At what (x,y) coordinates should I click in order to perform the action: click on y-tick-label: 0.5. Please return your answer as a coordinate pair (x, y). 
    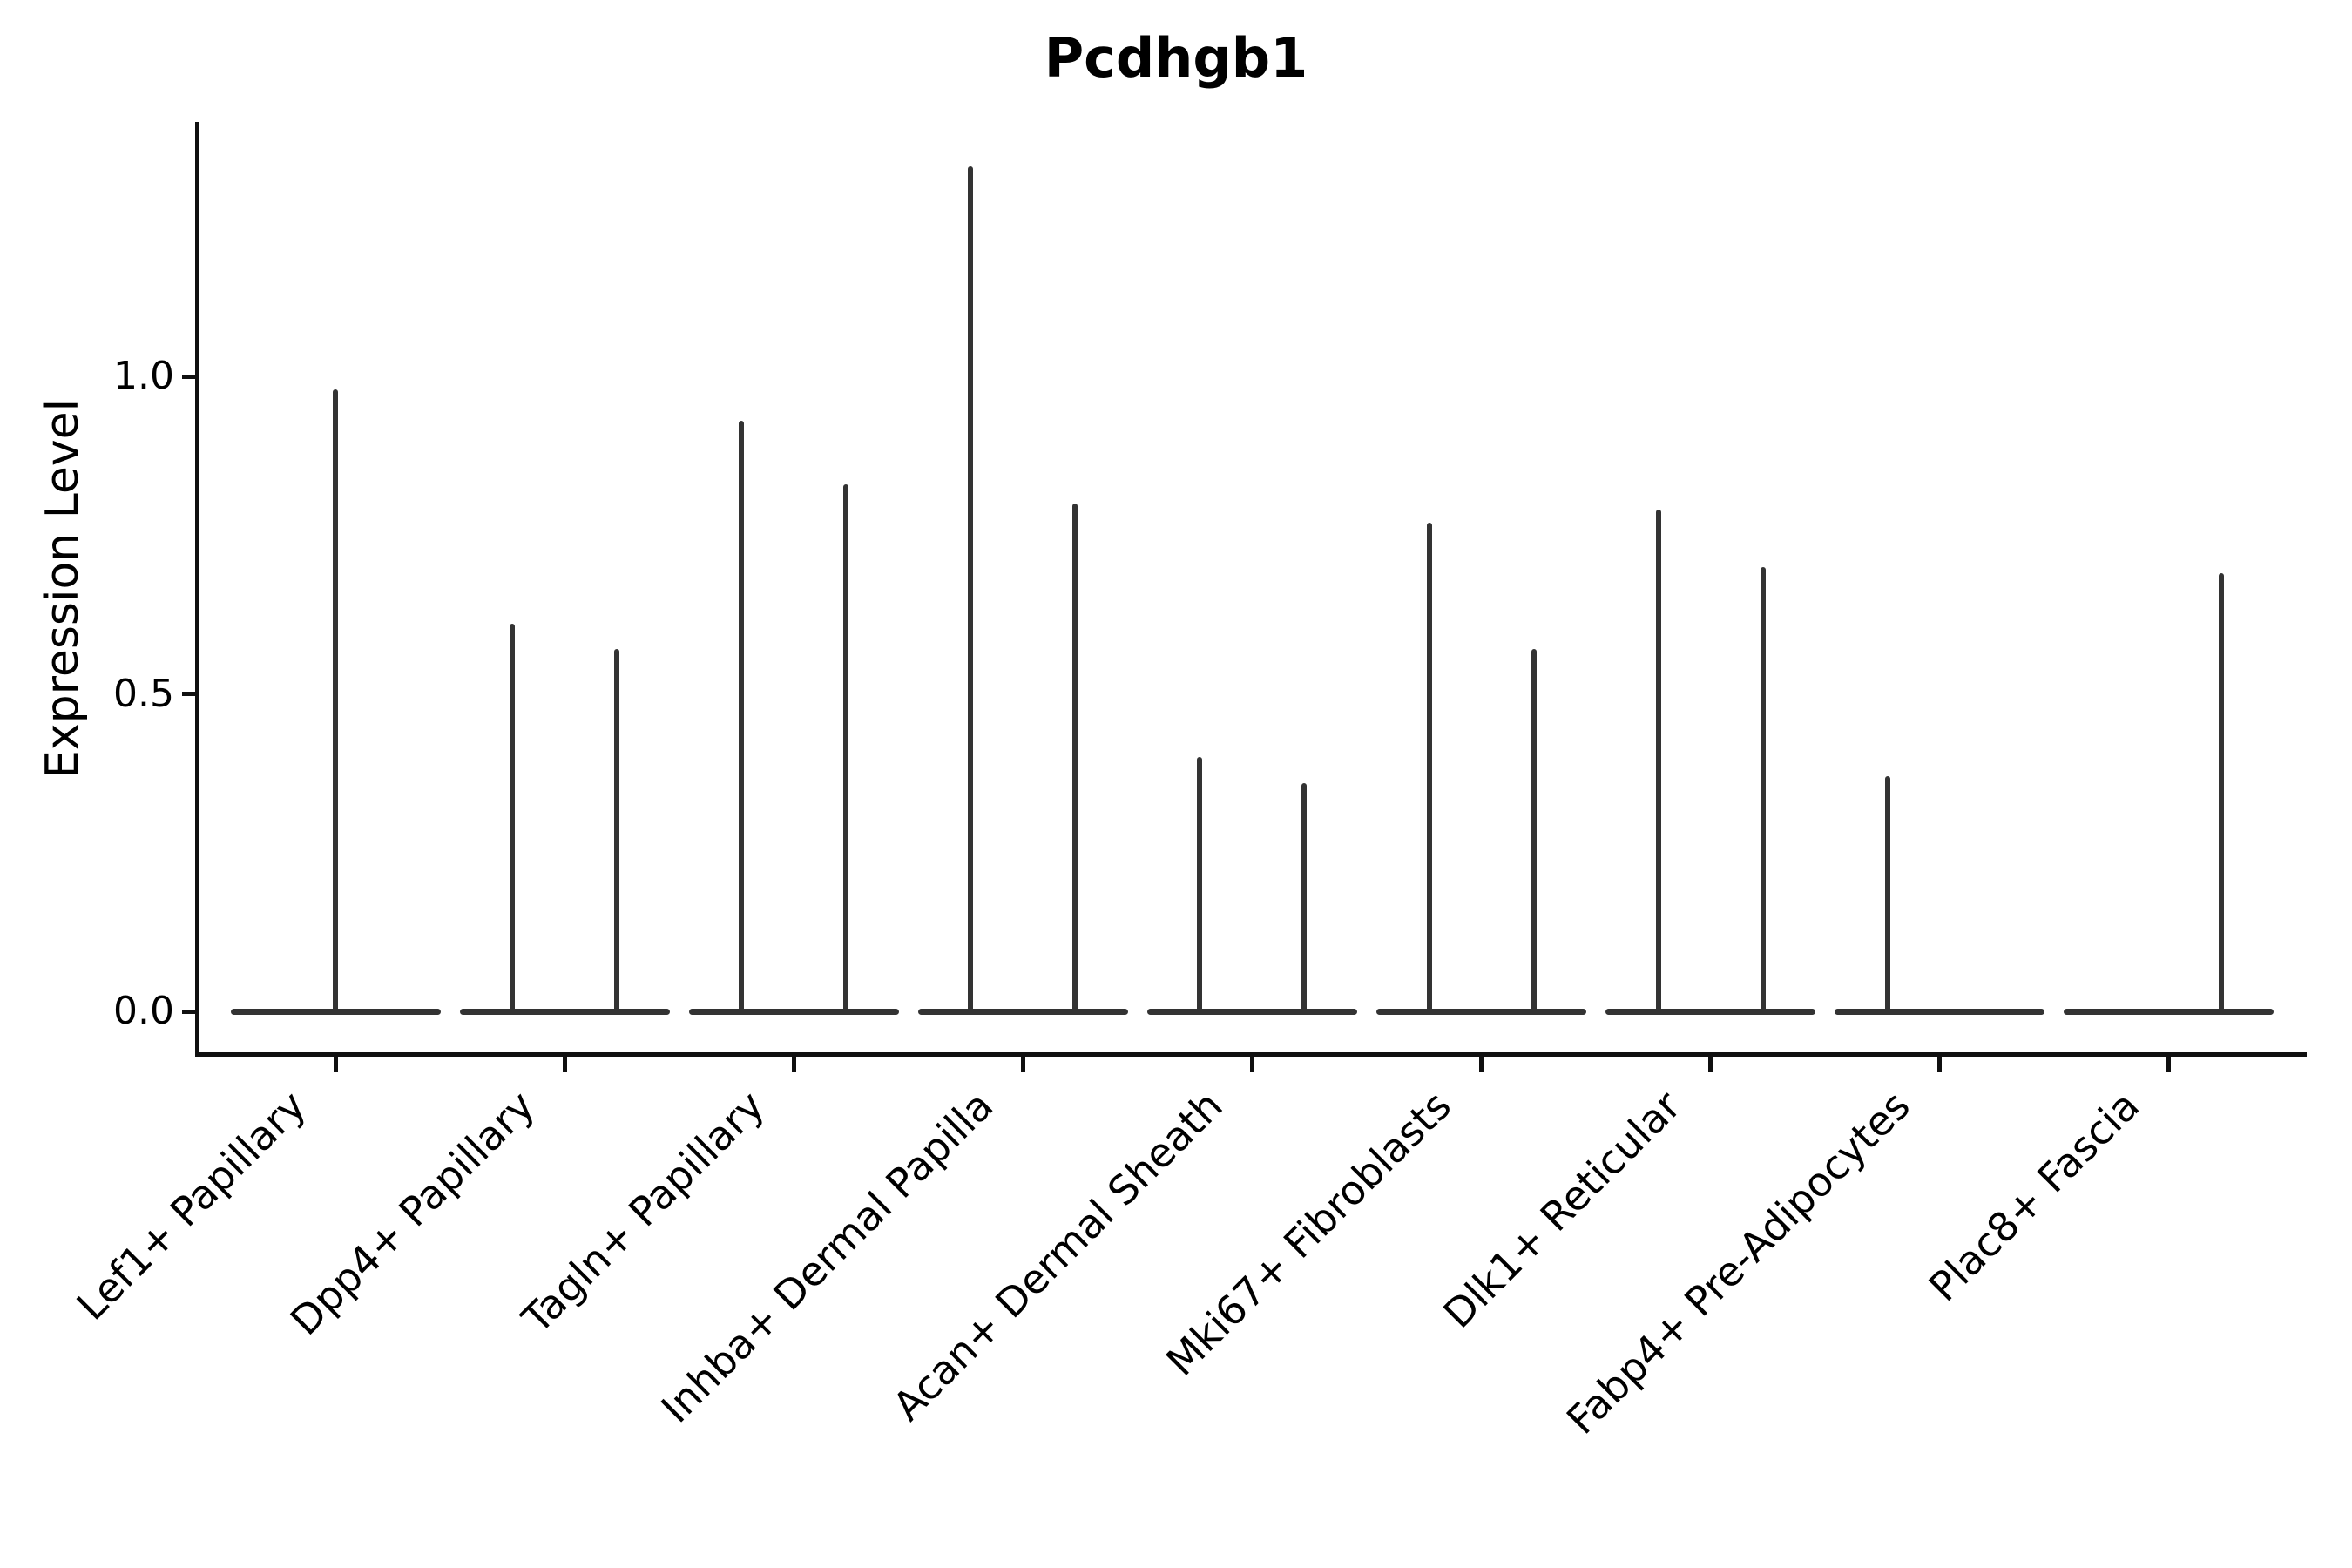
    Looking at the image, I should click on (143, 693).